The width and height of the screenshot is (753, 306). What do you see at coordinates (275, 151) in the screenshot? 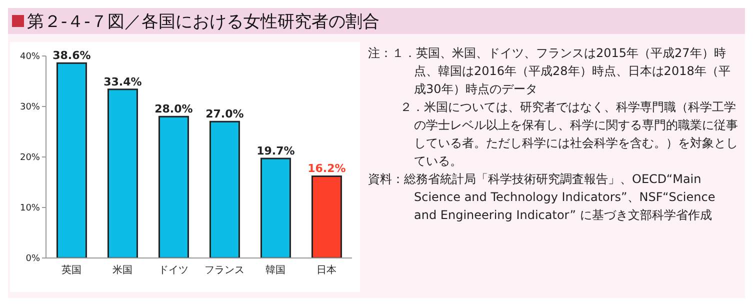
I see `data-label: 19.7%` at bounding box center [275, 151].